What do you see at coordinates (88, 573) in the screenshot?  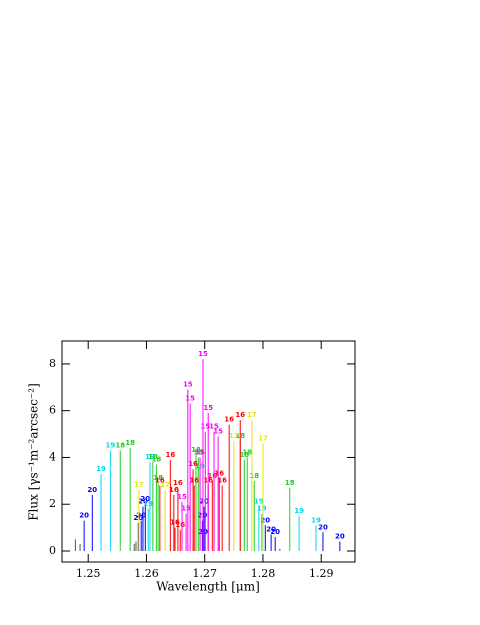 I see `x-tick-label: 1.25` at bounding box center [88, 573].